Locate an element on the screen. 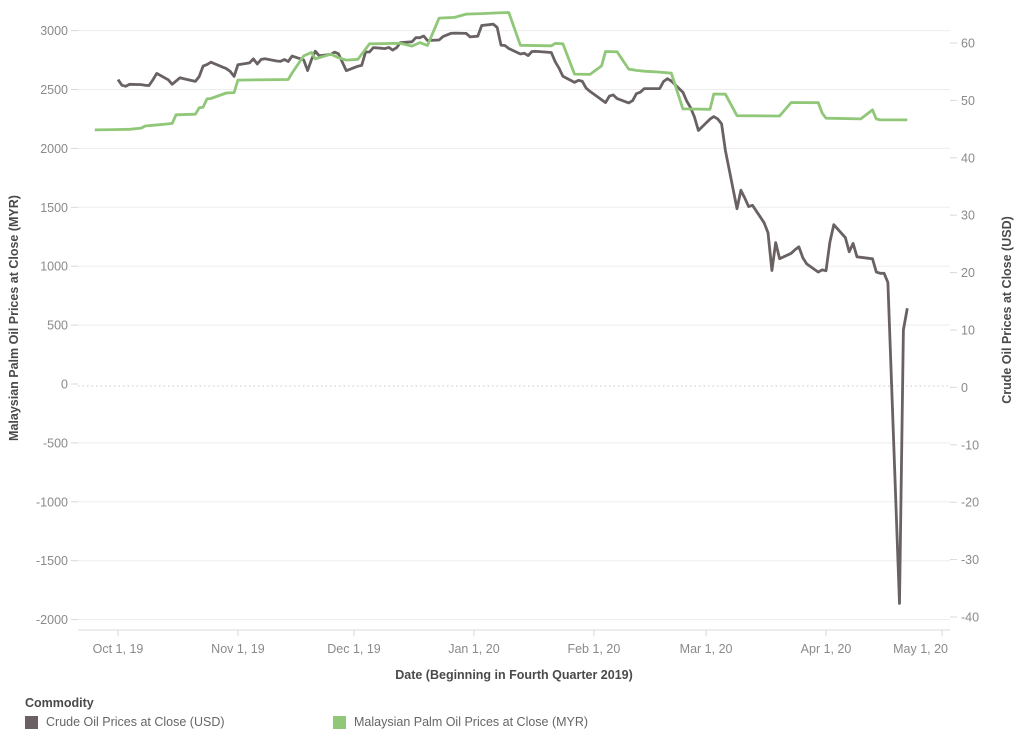 This screenshot has width=1024, height=747. x-axis-title: Date (Beginning in Fourth Quarter 2019) is located at coordinates (514, 675).